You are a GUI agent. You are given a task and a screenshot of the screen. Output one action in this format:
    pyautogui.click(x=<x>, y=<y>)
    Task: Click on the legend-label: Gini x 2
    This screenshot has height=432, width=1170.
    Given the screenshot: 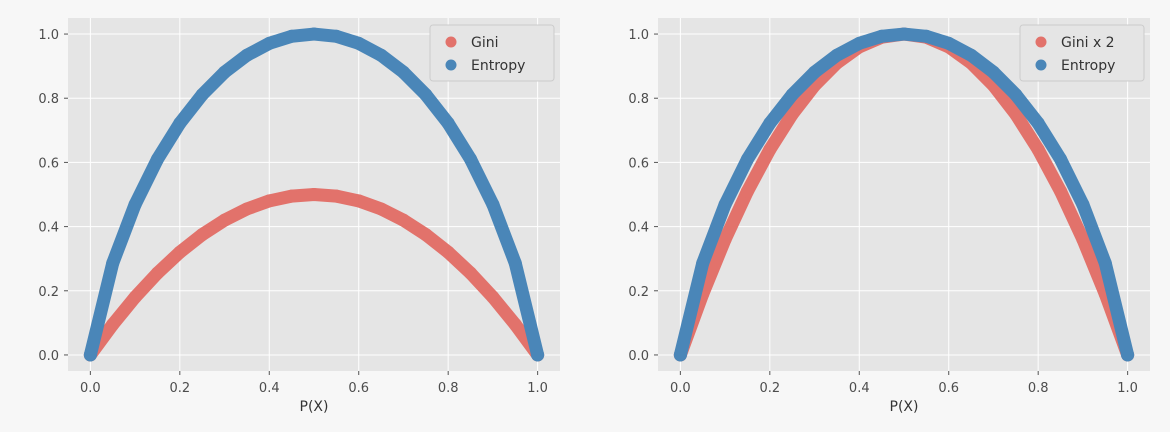 What is the action you would take?
    pyautogui.click(x=1088, y=43)
    